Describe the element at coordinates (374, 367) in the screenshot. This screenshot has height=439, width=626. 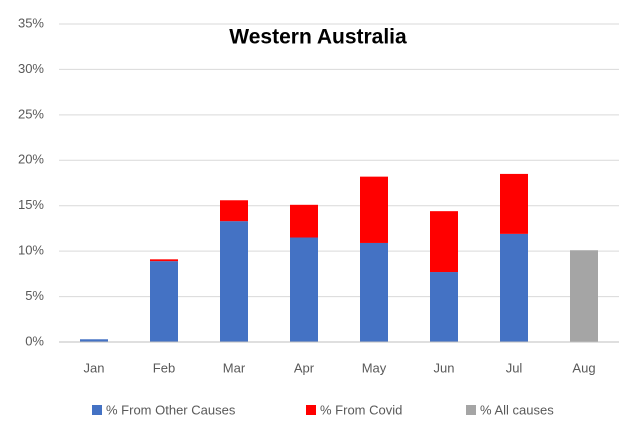
I see `x-tick-label: May` at that location.